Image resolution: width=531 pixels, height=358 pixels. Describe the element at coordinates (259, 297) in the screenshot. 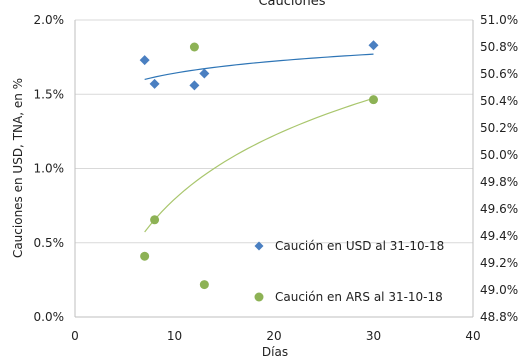

I see `legend-marker-ars` at that location.